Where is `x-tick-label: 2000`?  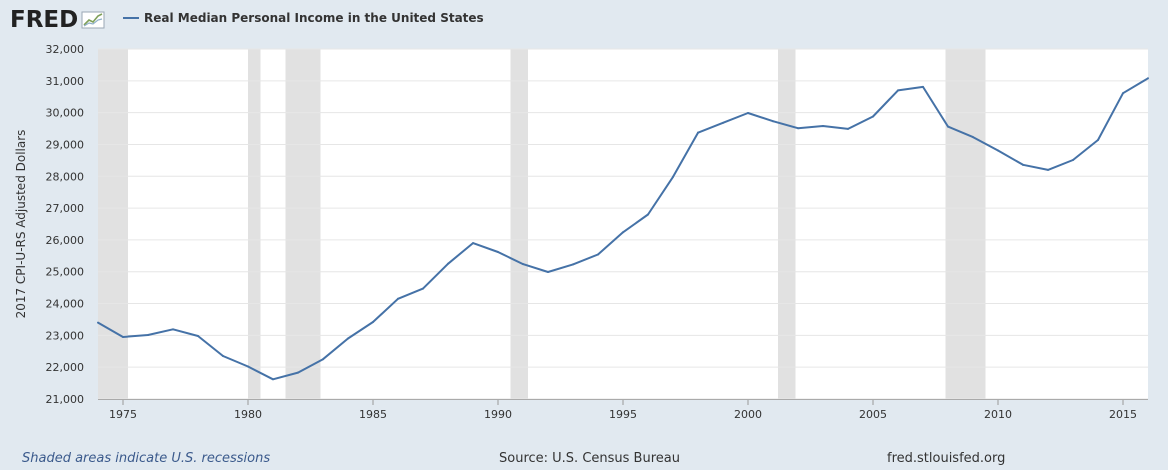
x-tick-label: 2000 is located at coordinates (748, 414).